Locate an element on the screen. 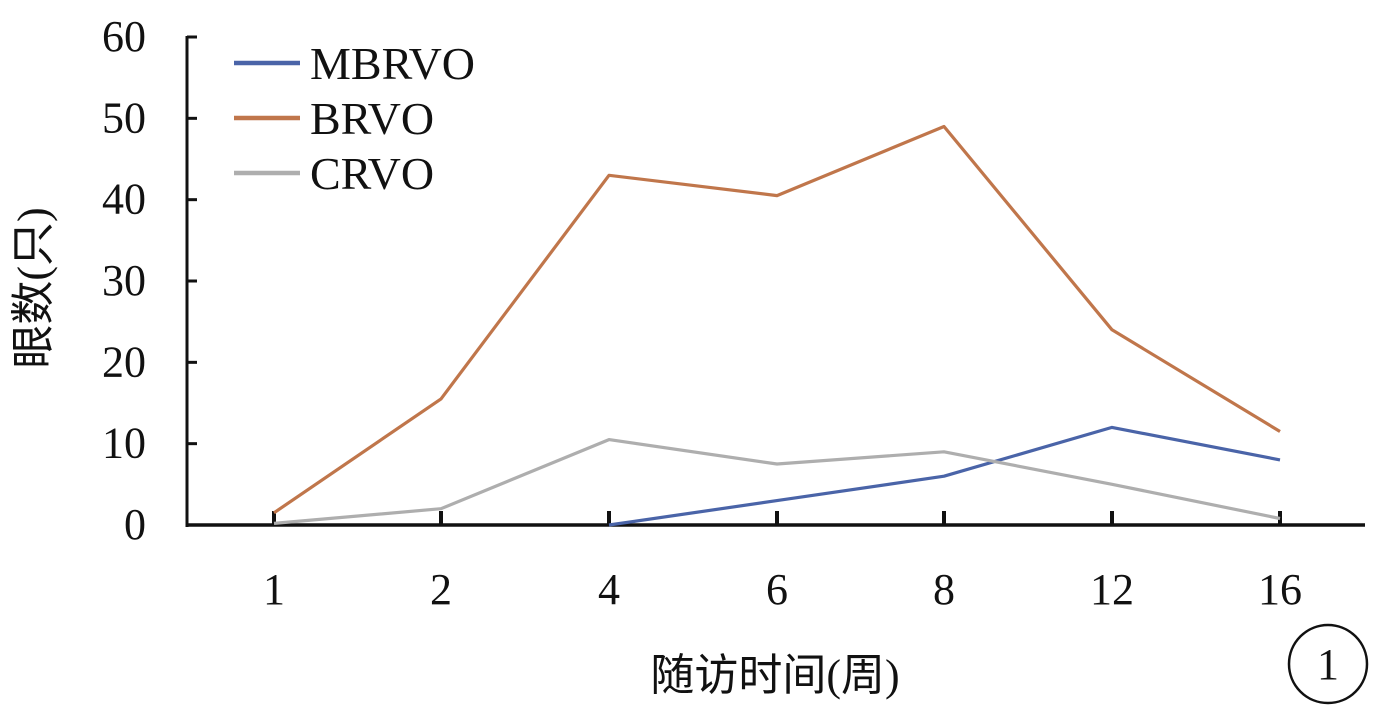  y-tick-label: 60 is located at coordinates (124, 36).